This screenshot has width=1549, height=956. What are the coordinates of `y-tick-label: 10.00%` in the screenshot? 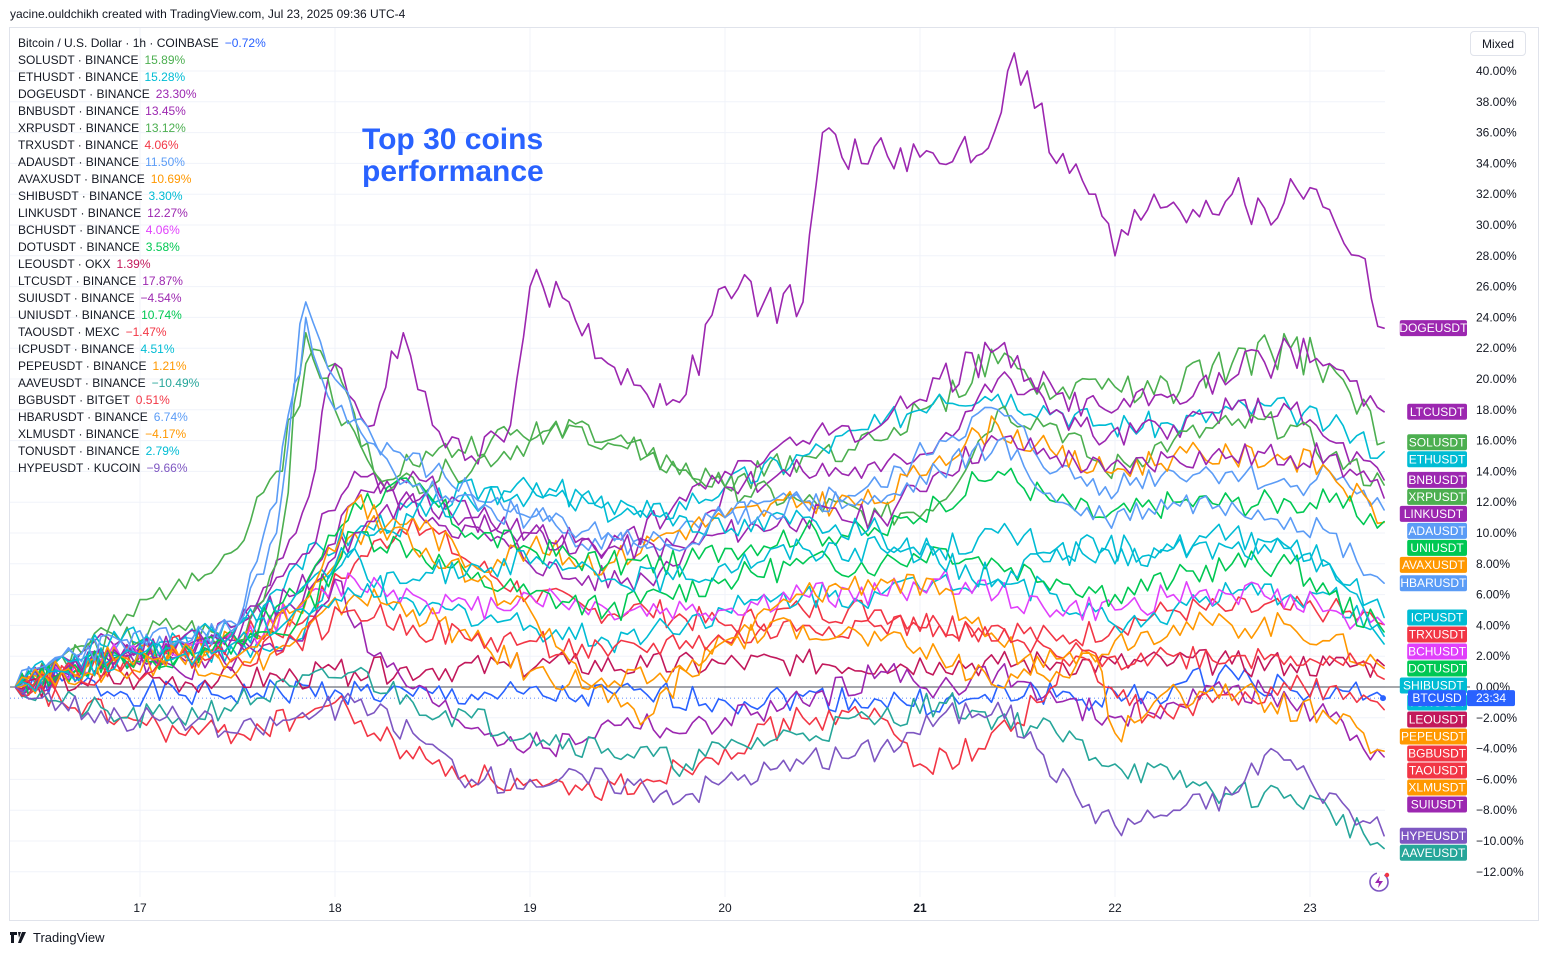 It's located at (1496, 533).